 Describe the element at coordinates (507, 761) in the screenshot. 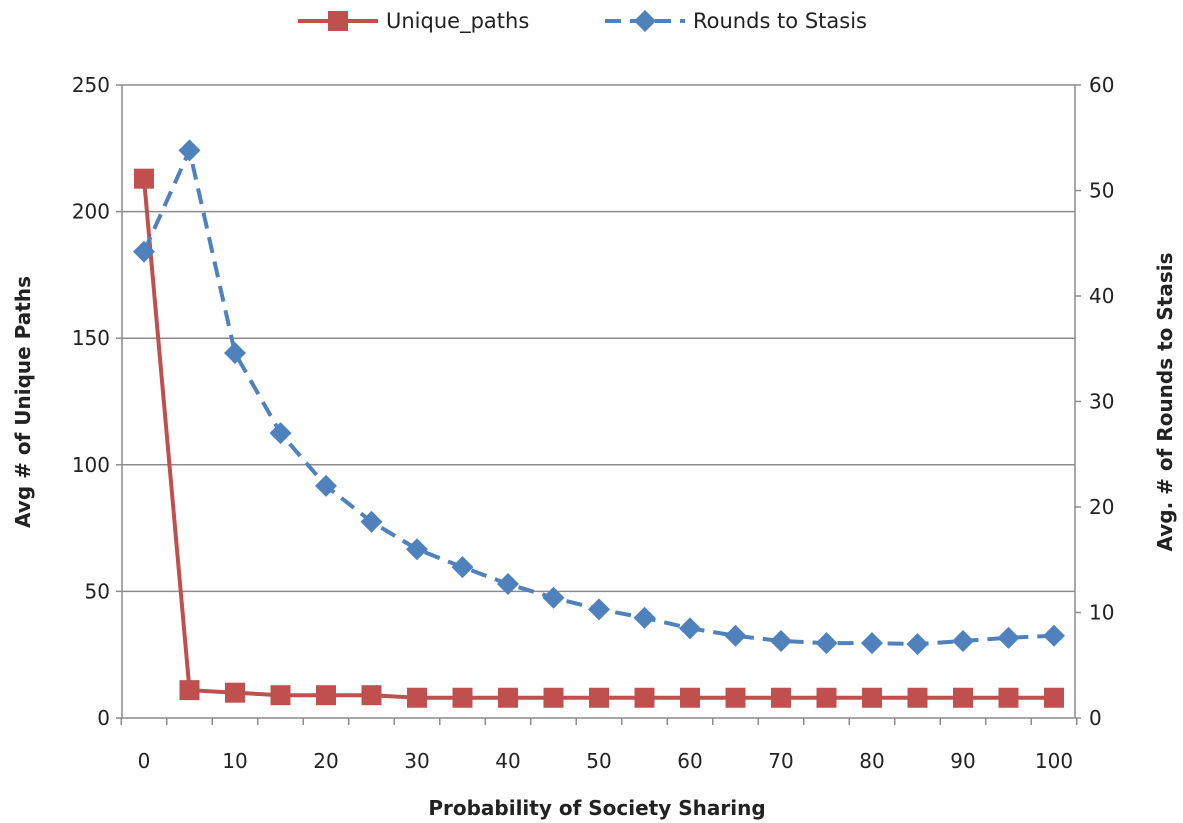

I see `x-tick-label: 40` at that location.